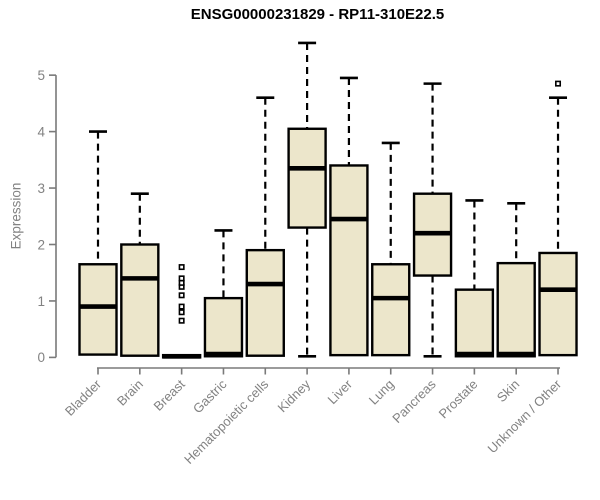 The height and width of the screenshot is (500, 600). I want to click on box-group-skin, so click(516, 279).